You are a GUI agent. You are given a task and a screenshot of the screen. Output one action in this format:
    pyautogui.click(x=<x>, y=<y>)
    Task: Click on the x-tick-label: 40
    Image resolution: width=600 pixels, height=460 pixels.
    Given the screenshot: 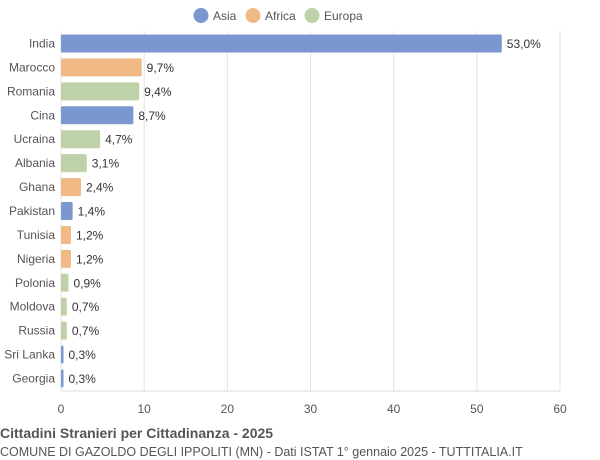 What is the action you would take?
    pyautogui.click(x=394, y=409)
    